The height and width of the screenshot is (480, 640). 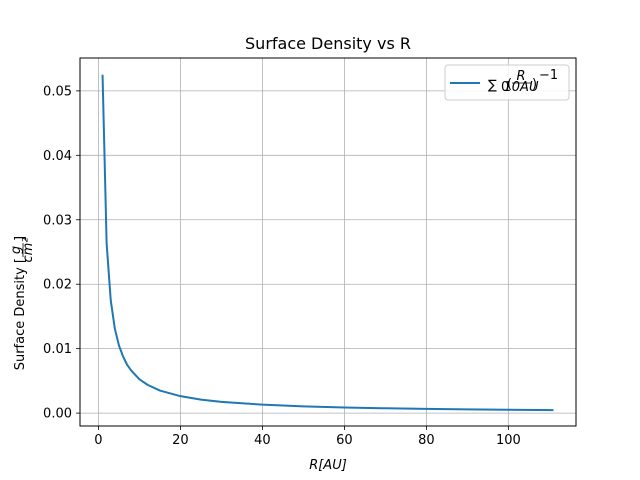 I want to click on legend-sigma: ∑, so click(x=492, y=85).